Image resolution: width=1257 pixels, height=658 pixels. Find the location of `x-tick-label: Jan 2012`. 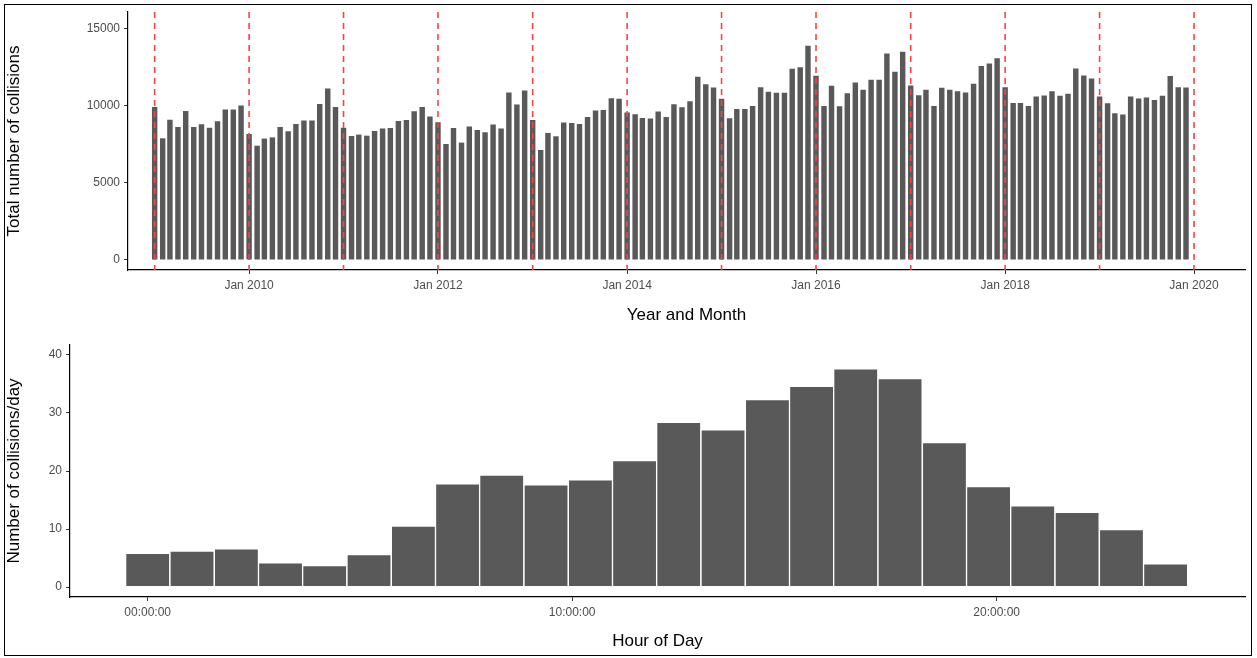

x-tick-label: Jan 2012 is located at coordinates (438, 284).